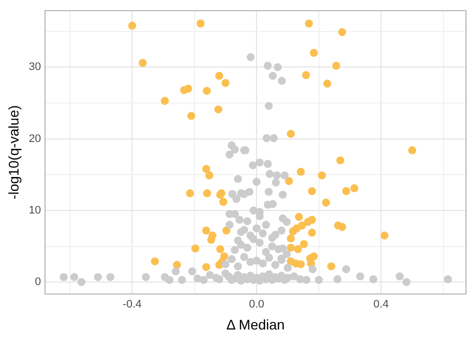 The width and height of the screenshot is (474, 338). I want to click on x-tick-label: 0.4, so click(381, 304).